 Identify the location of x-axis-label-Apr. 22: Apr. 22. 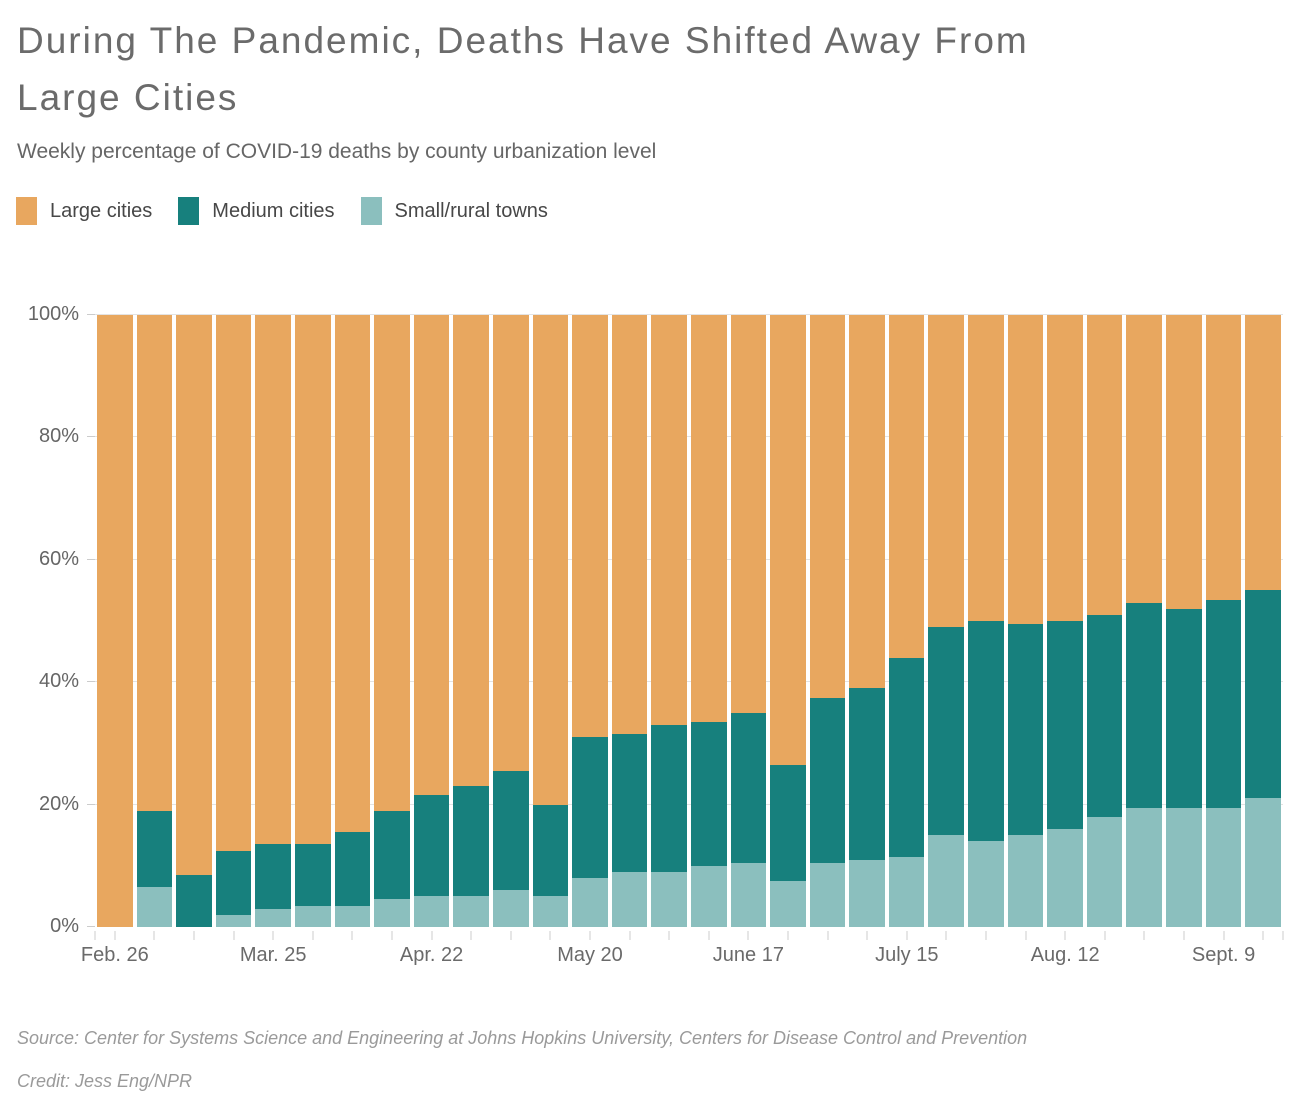
(431, 955).